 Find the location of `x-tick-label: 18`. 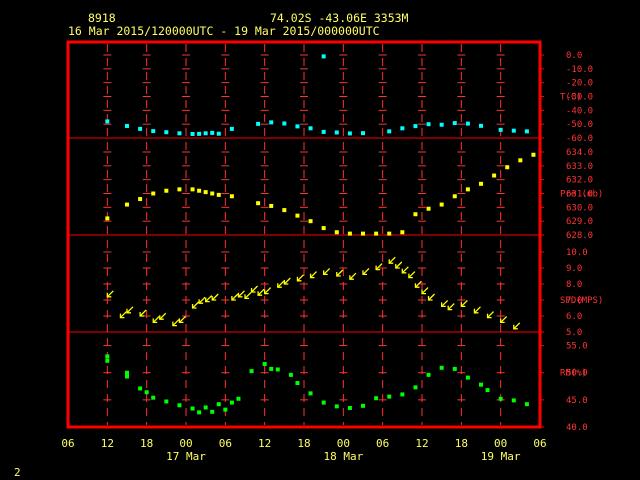

x-tick-label: 18 is located at coordinates (303, 443).